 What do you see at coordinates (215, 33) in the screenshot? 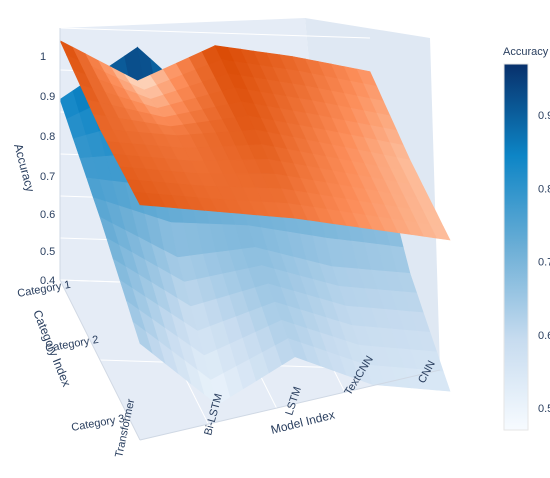
I see `wall-grid-line` at bounding box center [215, 33].